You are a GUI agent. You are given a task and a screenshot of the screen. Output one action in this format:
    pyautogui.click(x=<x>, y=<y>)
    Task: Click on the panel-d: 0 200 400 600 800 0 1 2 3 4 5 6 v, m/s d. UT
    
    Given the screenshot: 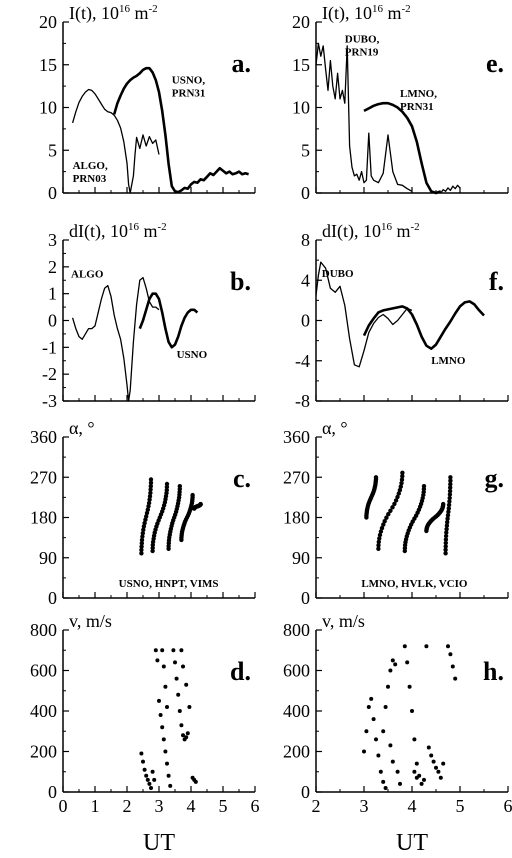 What is the action you would take?
    pyautogui.click(x=145, y=733)
    